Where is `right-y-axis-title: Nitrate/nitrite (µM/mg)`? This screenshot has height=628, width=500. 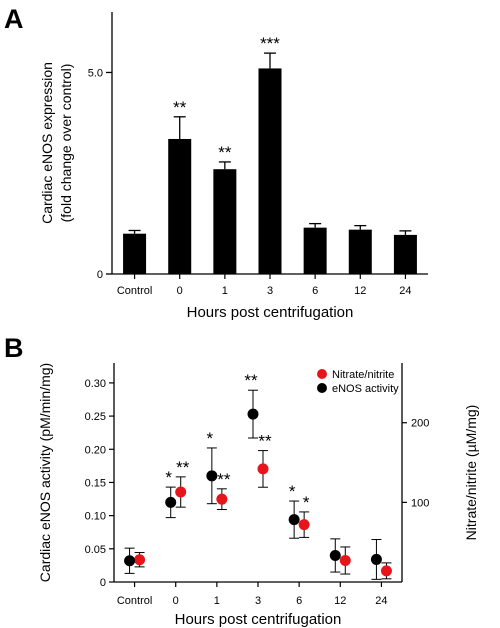 right-y-axis-title: Nitrate/nitrite (µM/mg) is located at coordinates (471, 473).